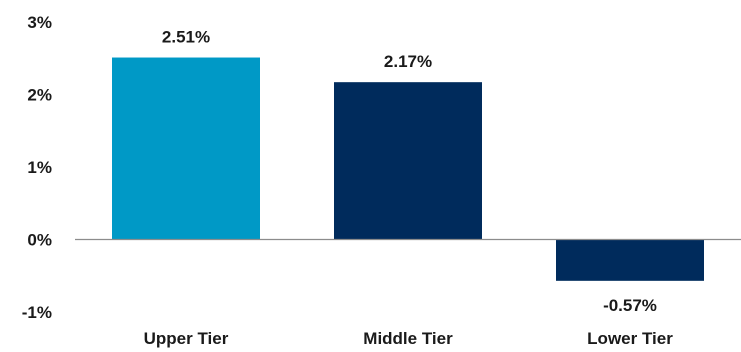 The width and height of the screenshot is (741, 352). What do you see at coordinates (39, 22) in the screenshot?
I see `y-tick-label: 3%` at bounding box center [39, 22].